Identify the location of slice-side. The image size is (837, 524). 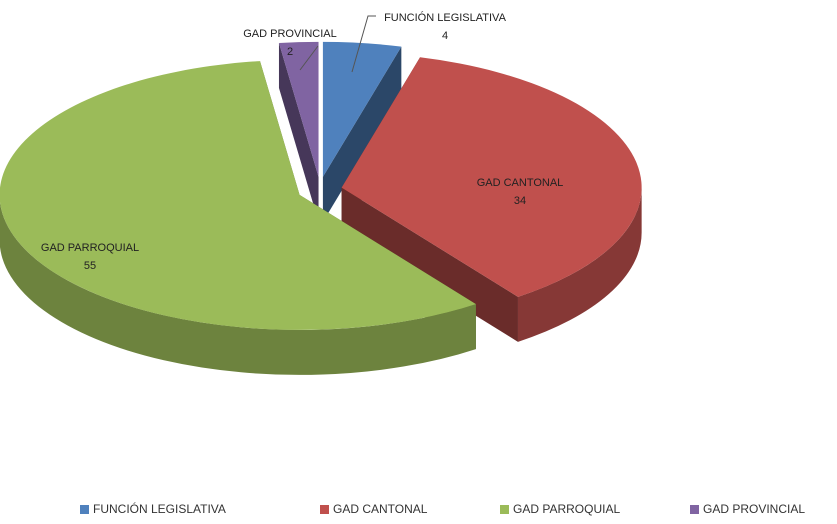
(579, 264).